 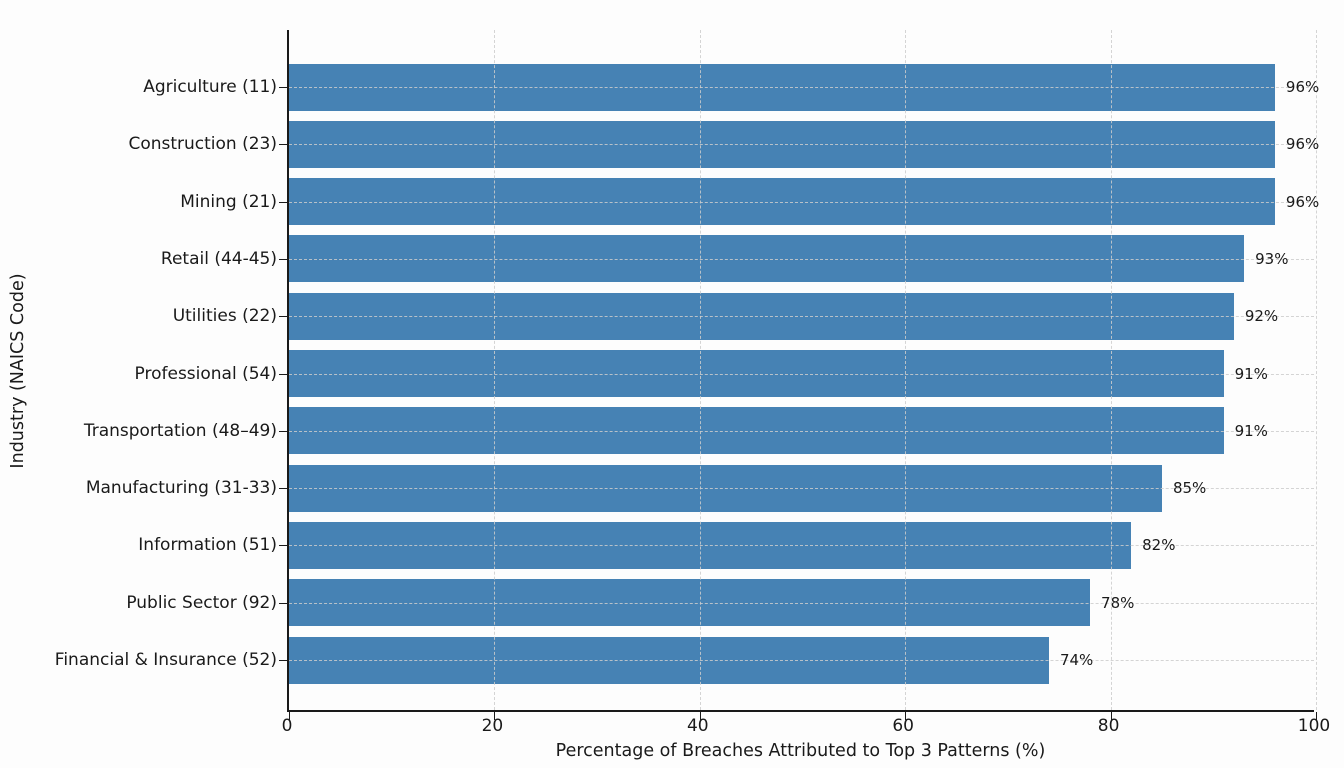 What do you see at coordinates (201, 602) in the screenshot?
I see `category-label: Public Sector (92)` at bounding box center [201, 602].